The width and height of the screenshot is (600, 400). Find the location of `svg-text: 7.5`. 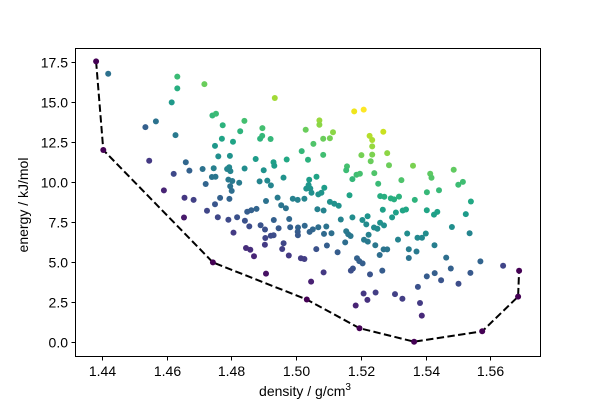

svg-text: 7.5 is located at coordinates (59, 223).